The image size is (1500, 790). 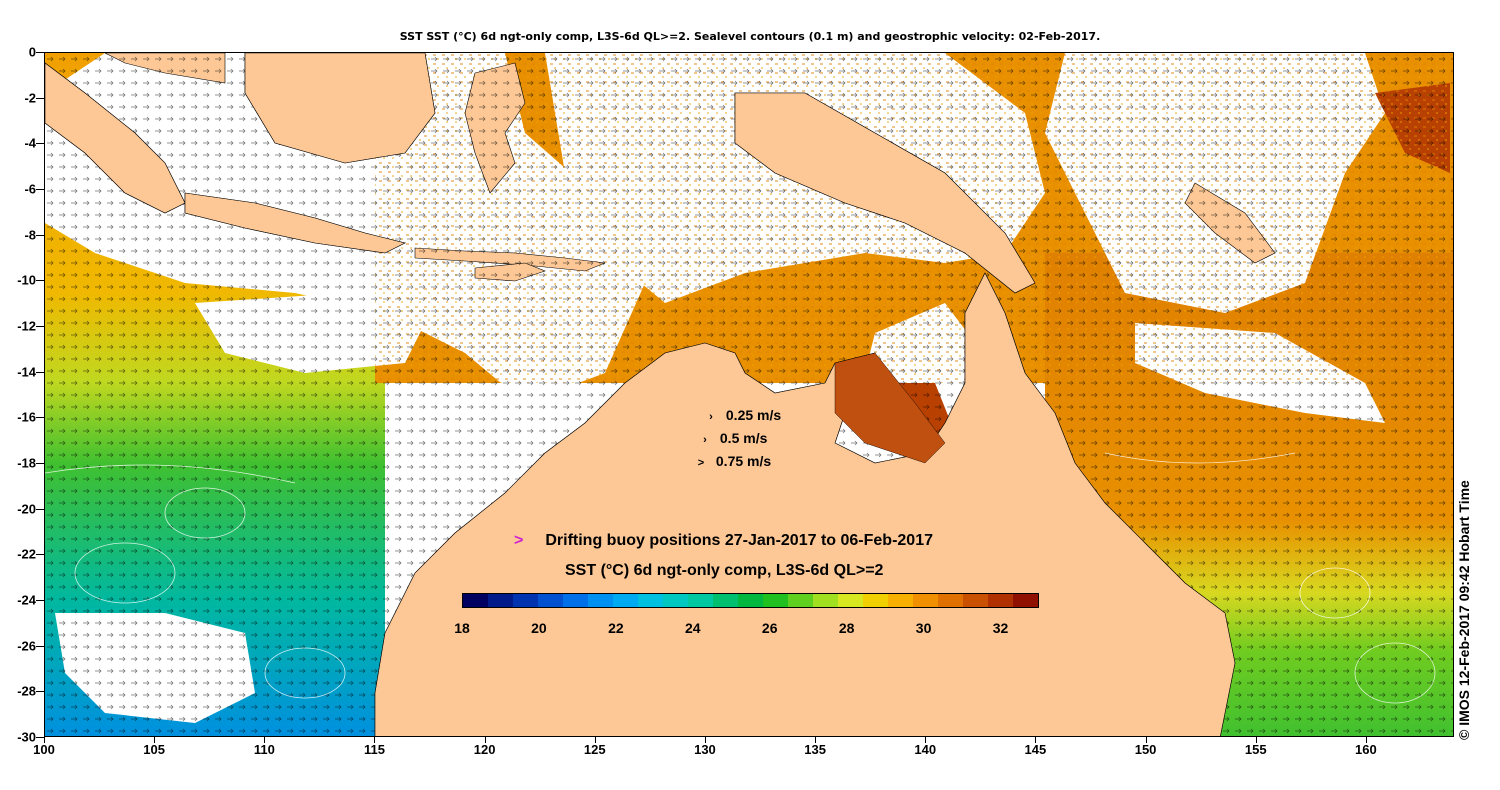 What do you see at coordinates (30, 98) in the screenshot?
I see `y-tick-label: -2` at bounding box center [30, 98].